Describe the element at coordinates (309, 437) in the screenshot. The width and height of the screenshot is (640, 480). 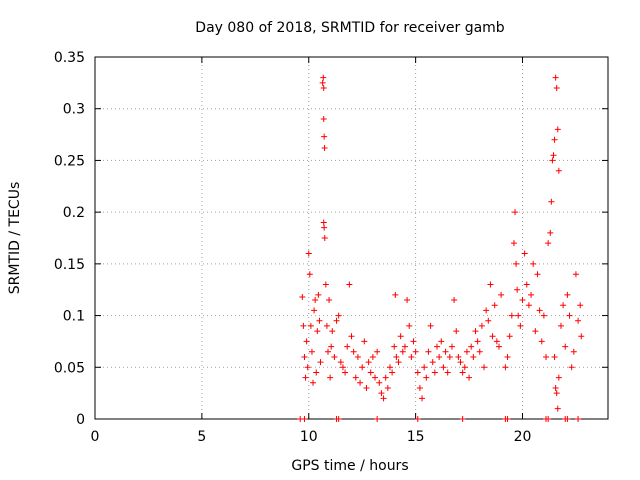
I see `x-tick-label: 10` at that location.